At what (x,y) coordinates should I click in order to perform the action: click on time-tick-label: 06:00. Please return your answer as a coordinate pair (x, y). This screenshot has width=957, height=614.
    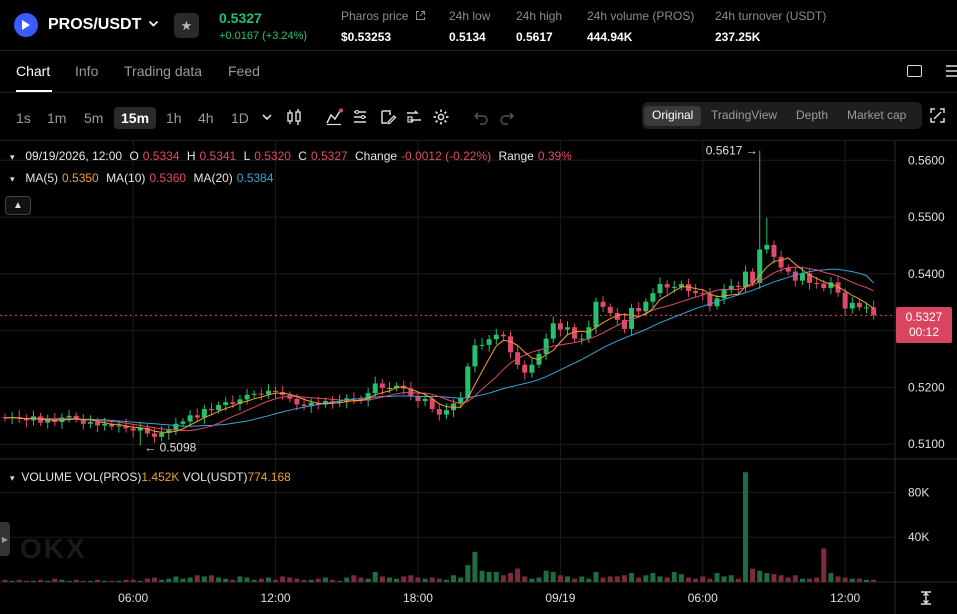
    Looking at the image, I should click on (703, 598).